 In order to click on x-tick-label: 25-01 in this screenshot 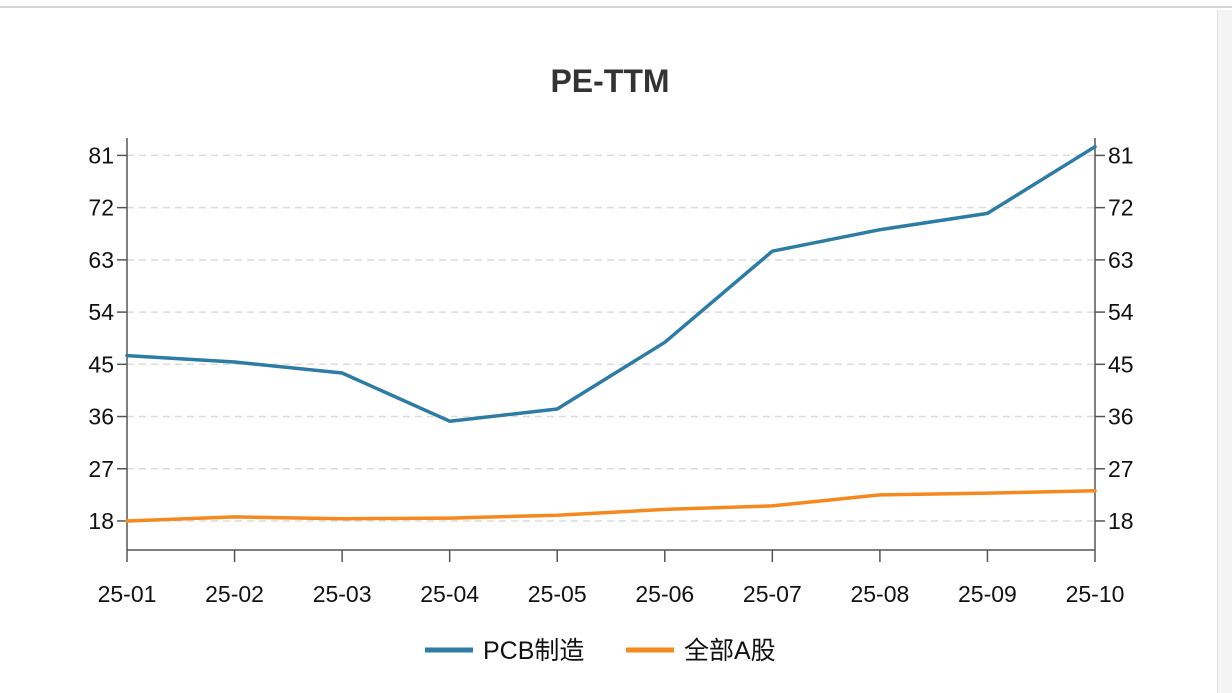, I will do `click(127, 594)`.